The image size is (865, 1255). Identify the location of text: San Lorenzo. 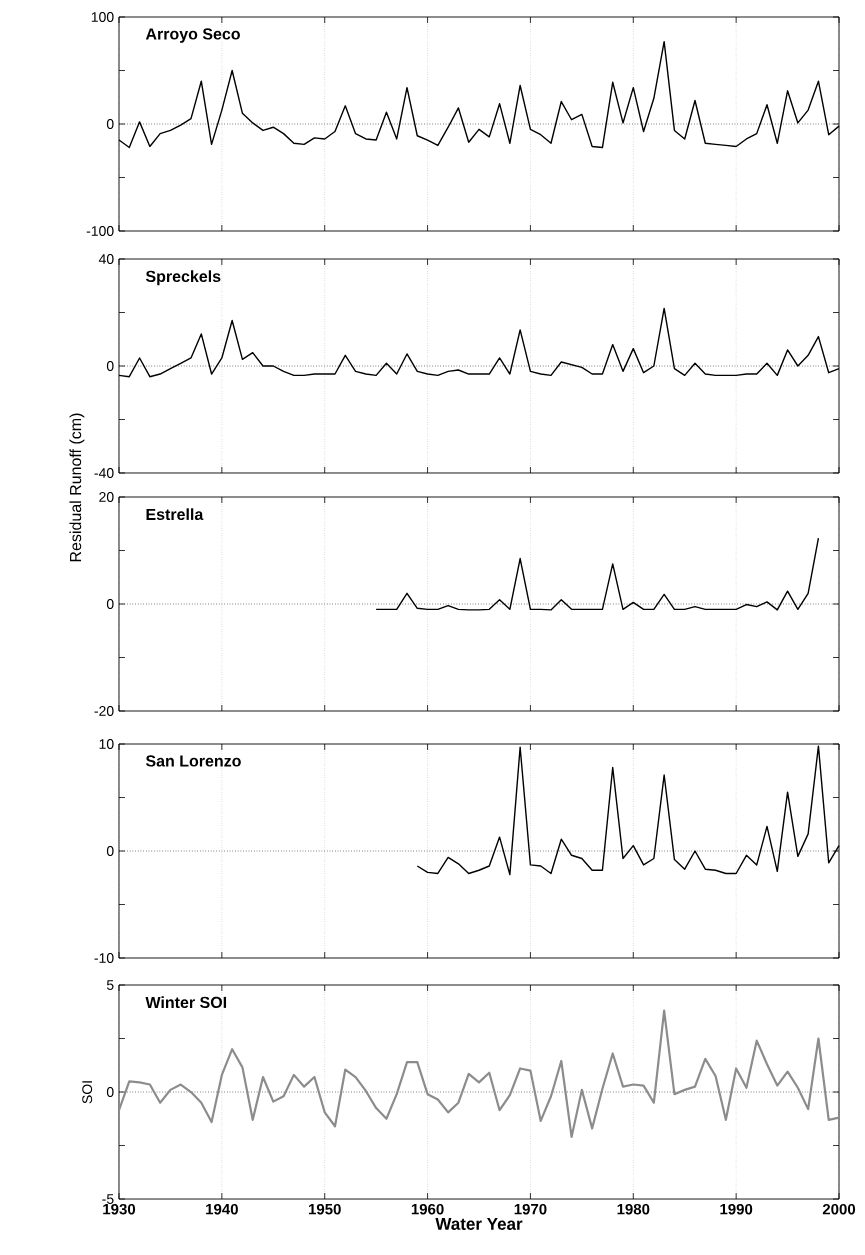
(193, 761).